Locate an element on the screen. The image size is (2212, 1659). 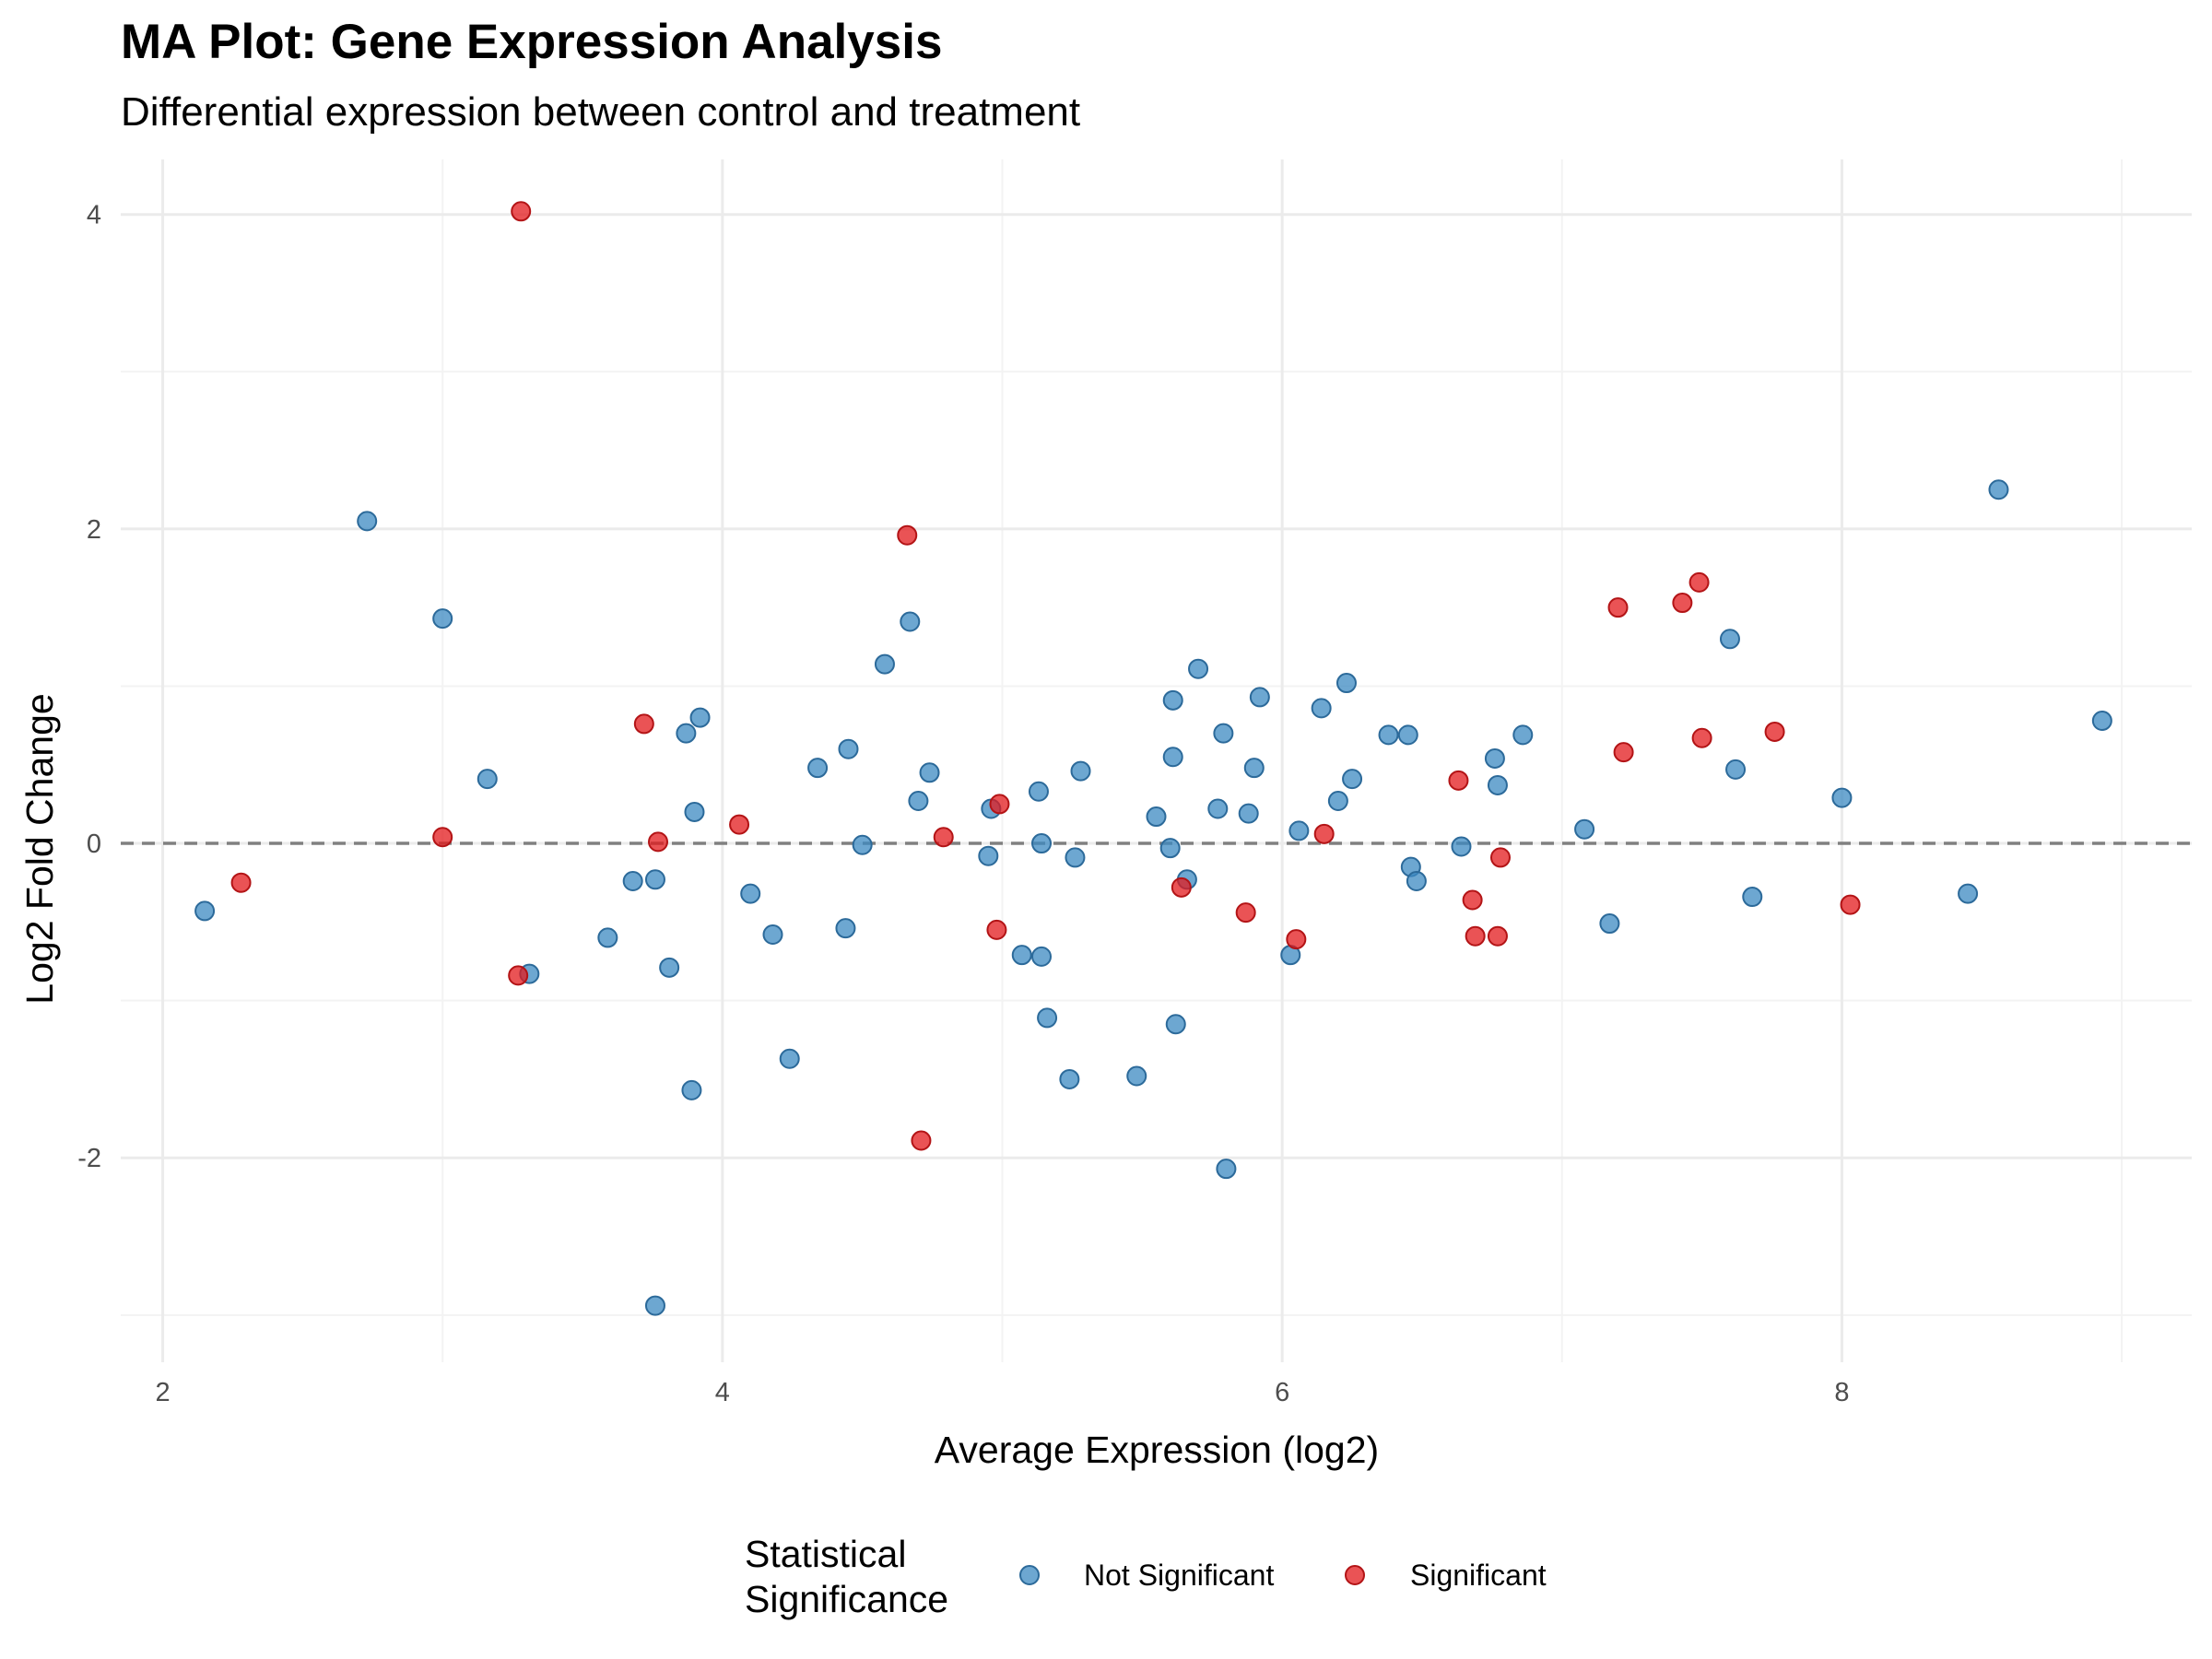
legend-label-significant: Significant is located at coordinates (1478, 1575).